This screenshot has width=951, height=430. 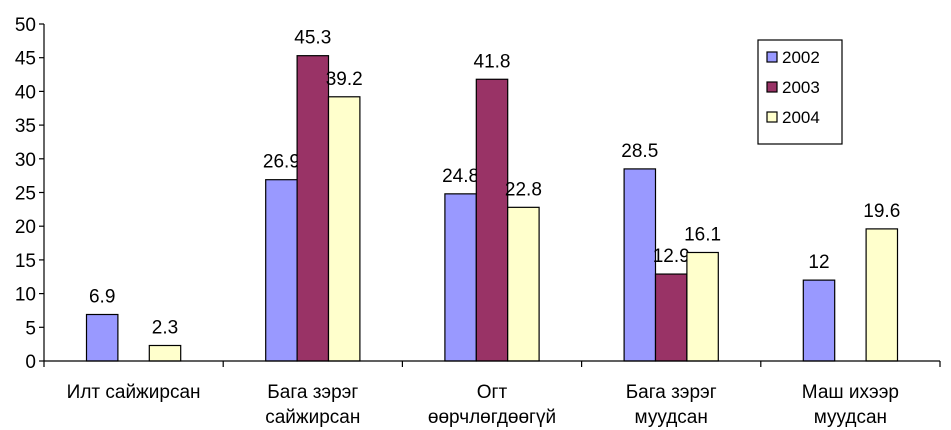 I want to click on data-label-2004-4: 19.6, so click(x=881, y=211).